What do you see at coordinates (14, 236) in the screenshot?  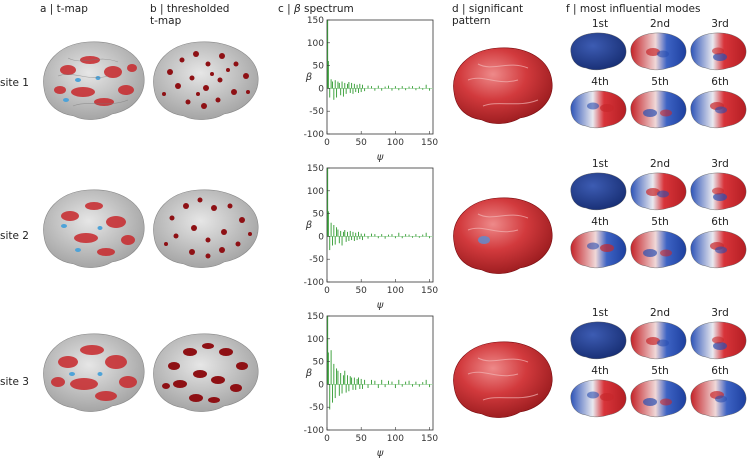 I see `row-label-site-2: site 2` at bounding box center [14, 236].